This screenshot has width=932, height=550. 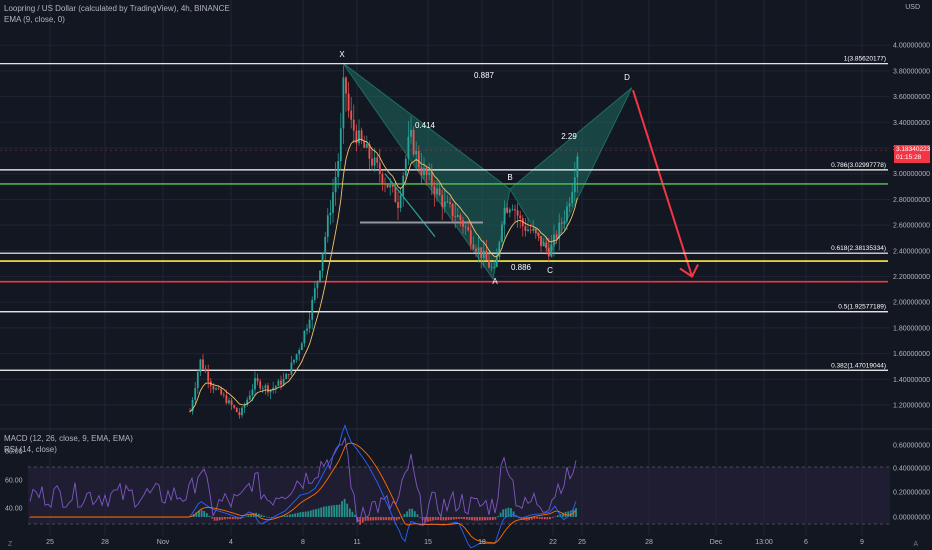 I want to click on ratio-label: 0.887, so click(x=484, y=75).